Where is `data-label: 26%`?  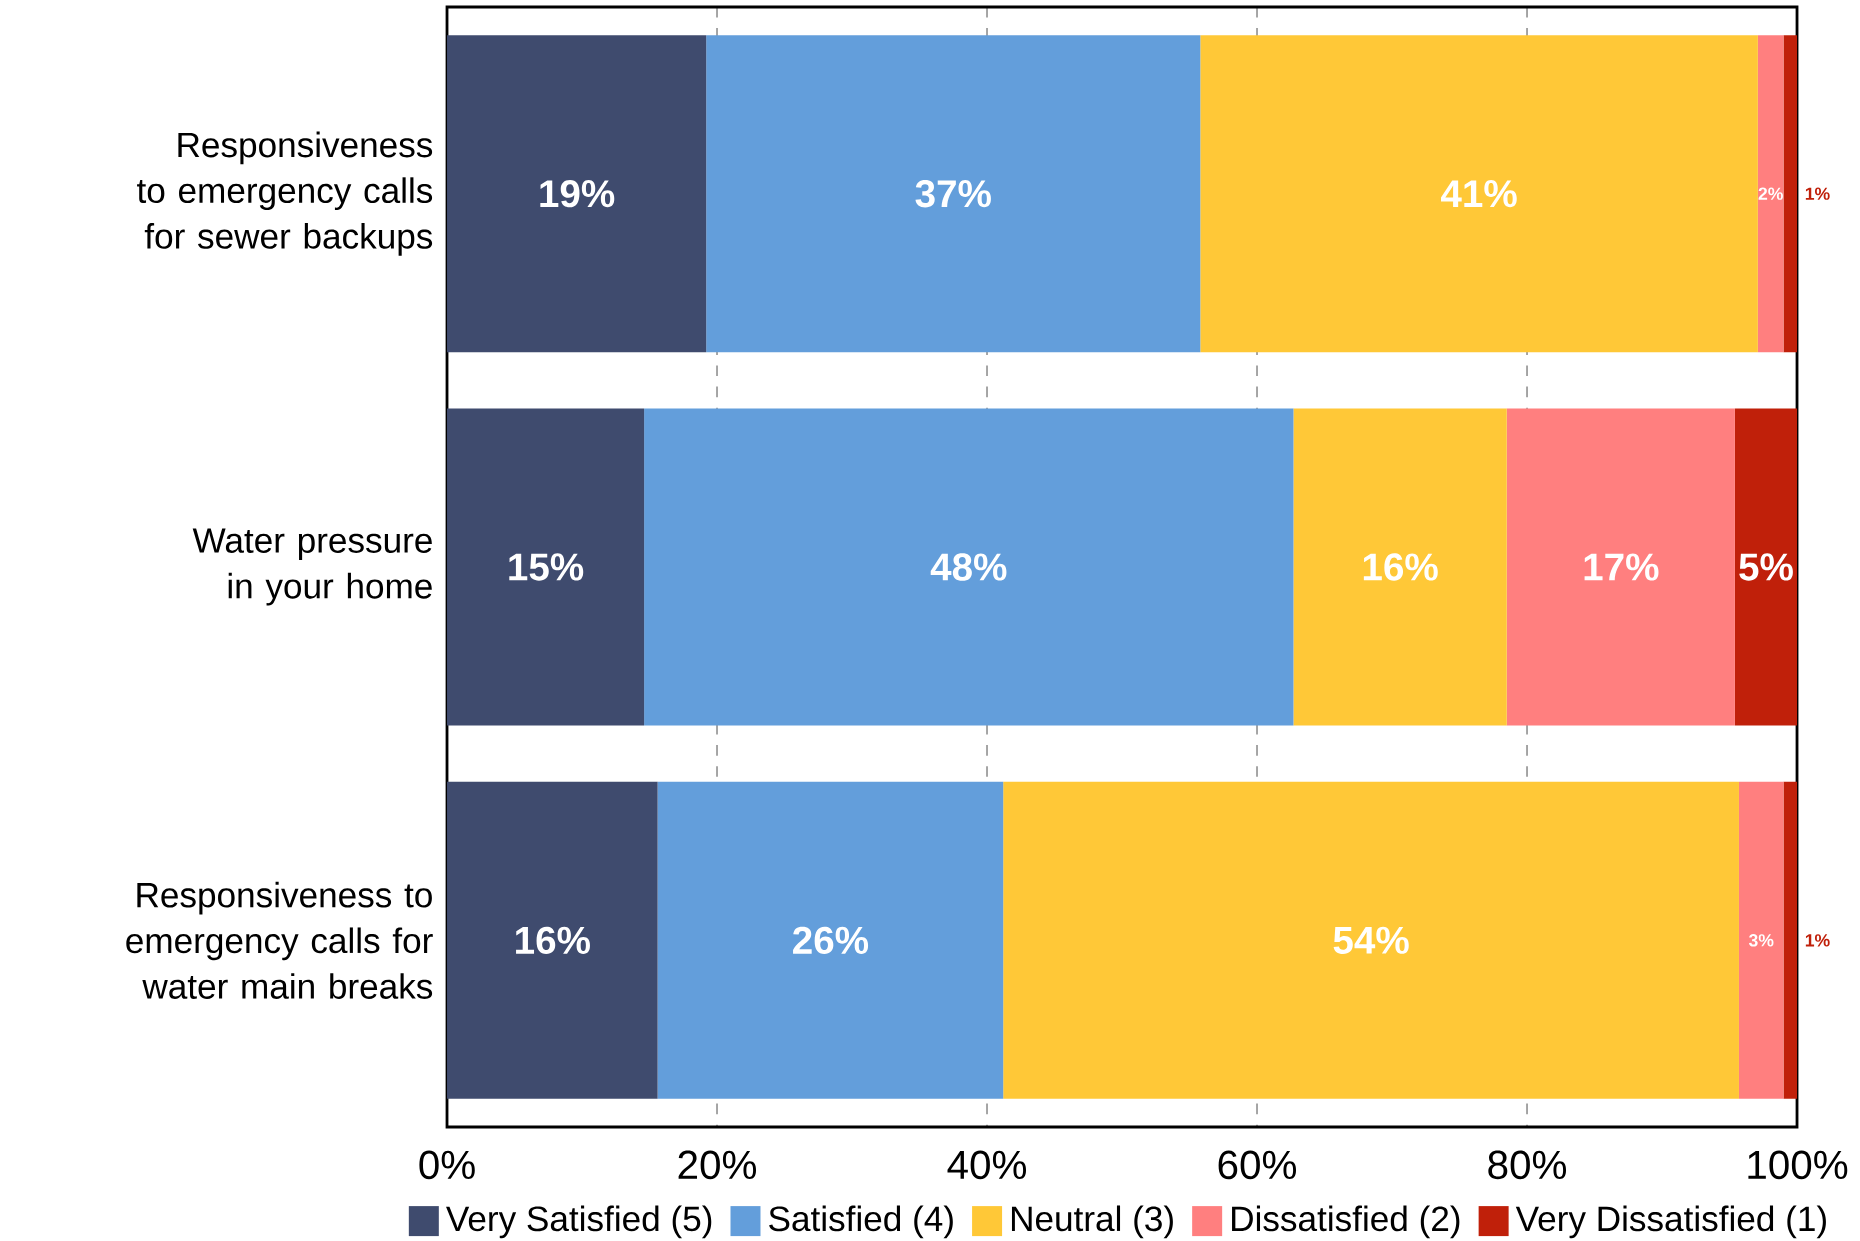 data-label: 26% is located at coordinates (831, 940).